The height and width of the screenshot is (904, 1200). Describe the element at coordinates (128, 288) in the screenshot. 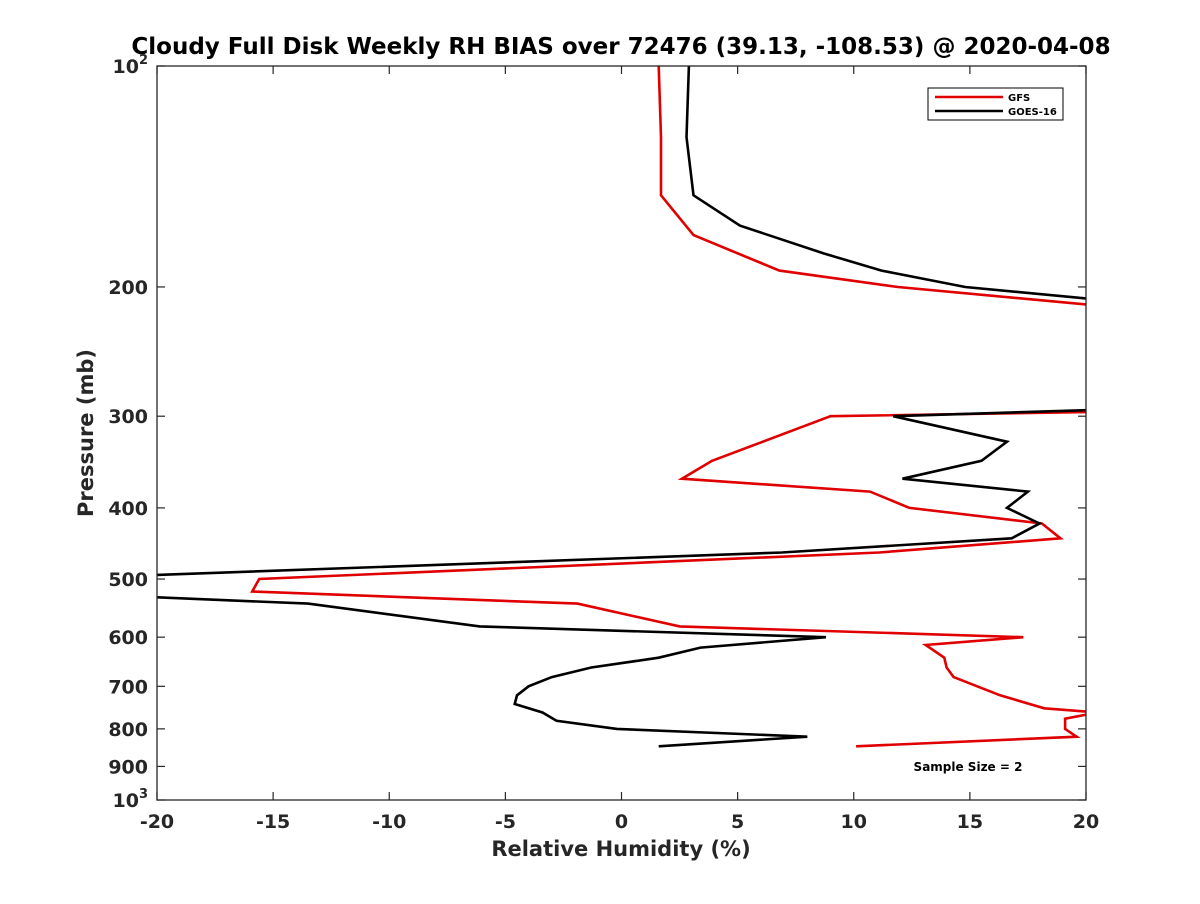

I see `y-tick-label: 200` at that location.